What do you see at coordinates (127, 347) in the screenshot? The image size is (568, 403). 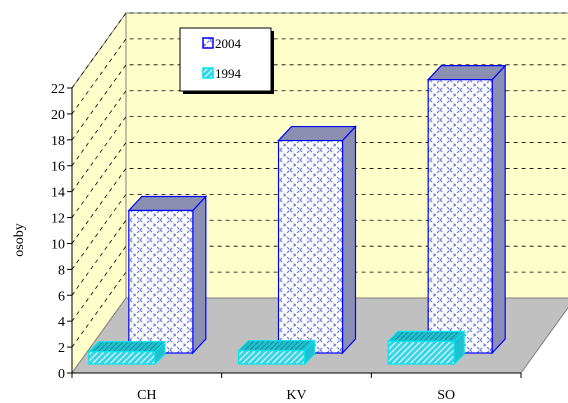 I see `bar-1994-CH-top` at bounding box center [127, 347].